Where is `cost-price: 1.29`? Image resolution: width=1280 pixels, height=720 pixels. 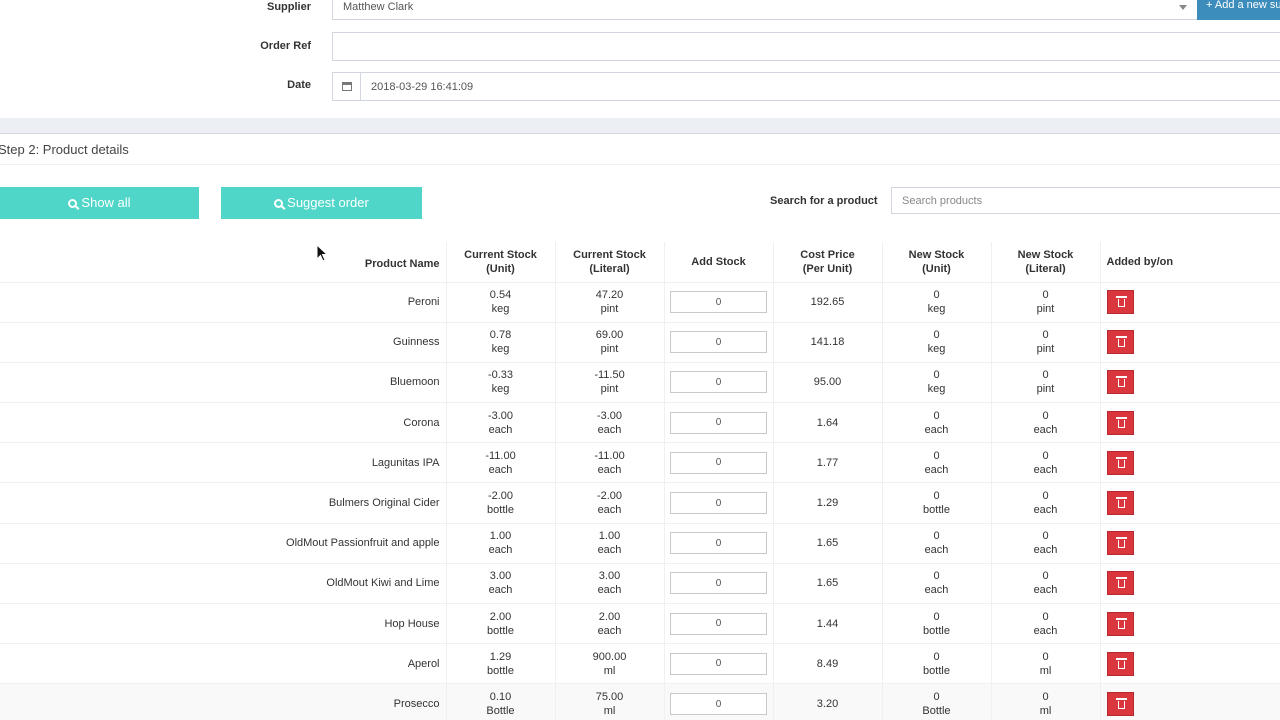
cost-price: 1.29 is located at coordinates (827, 503).